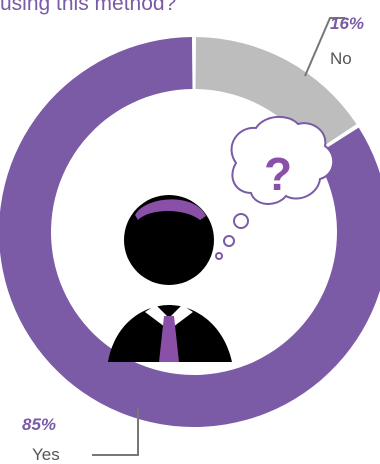  Describe the element at coordinates (170, 209) in the screenshot. I see `person-hair` at that location.